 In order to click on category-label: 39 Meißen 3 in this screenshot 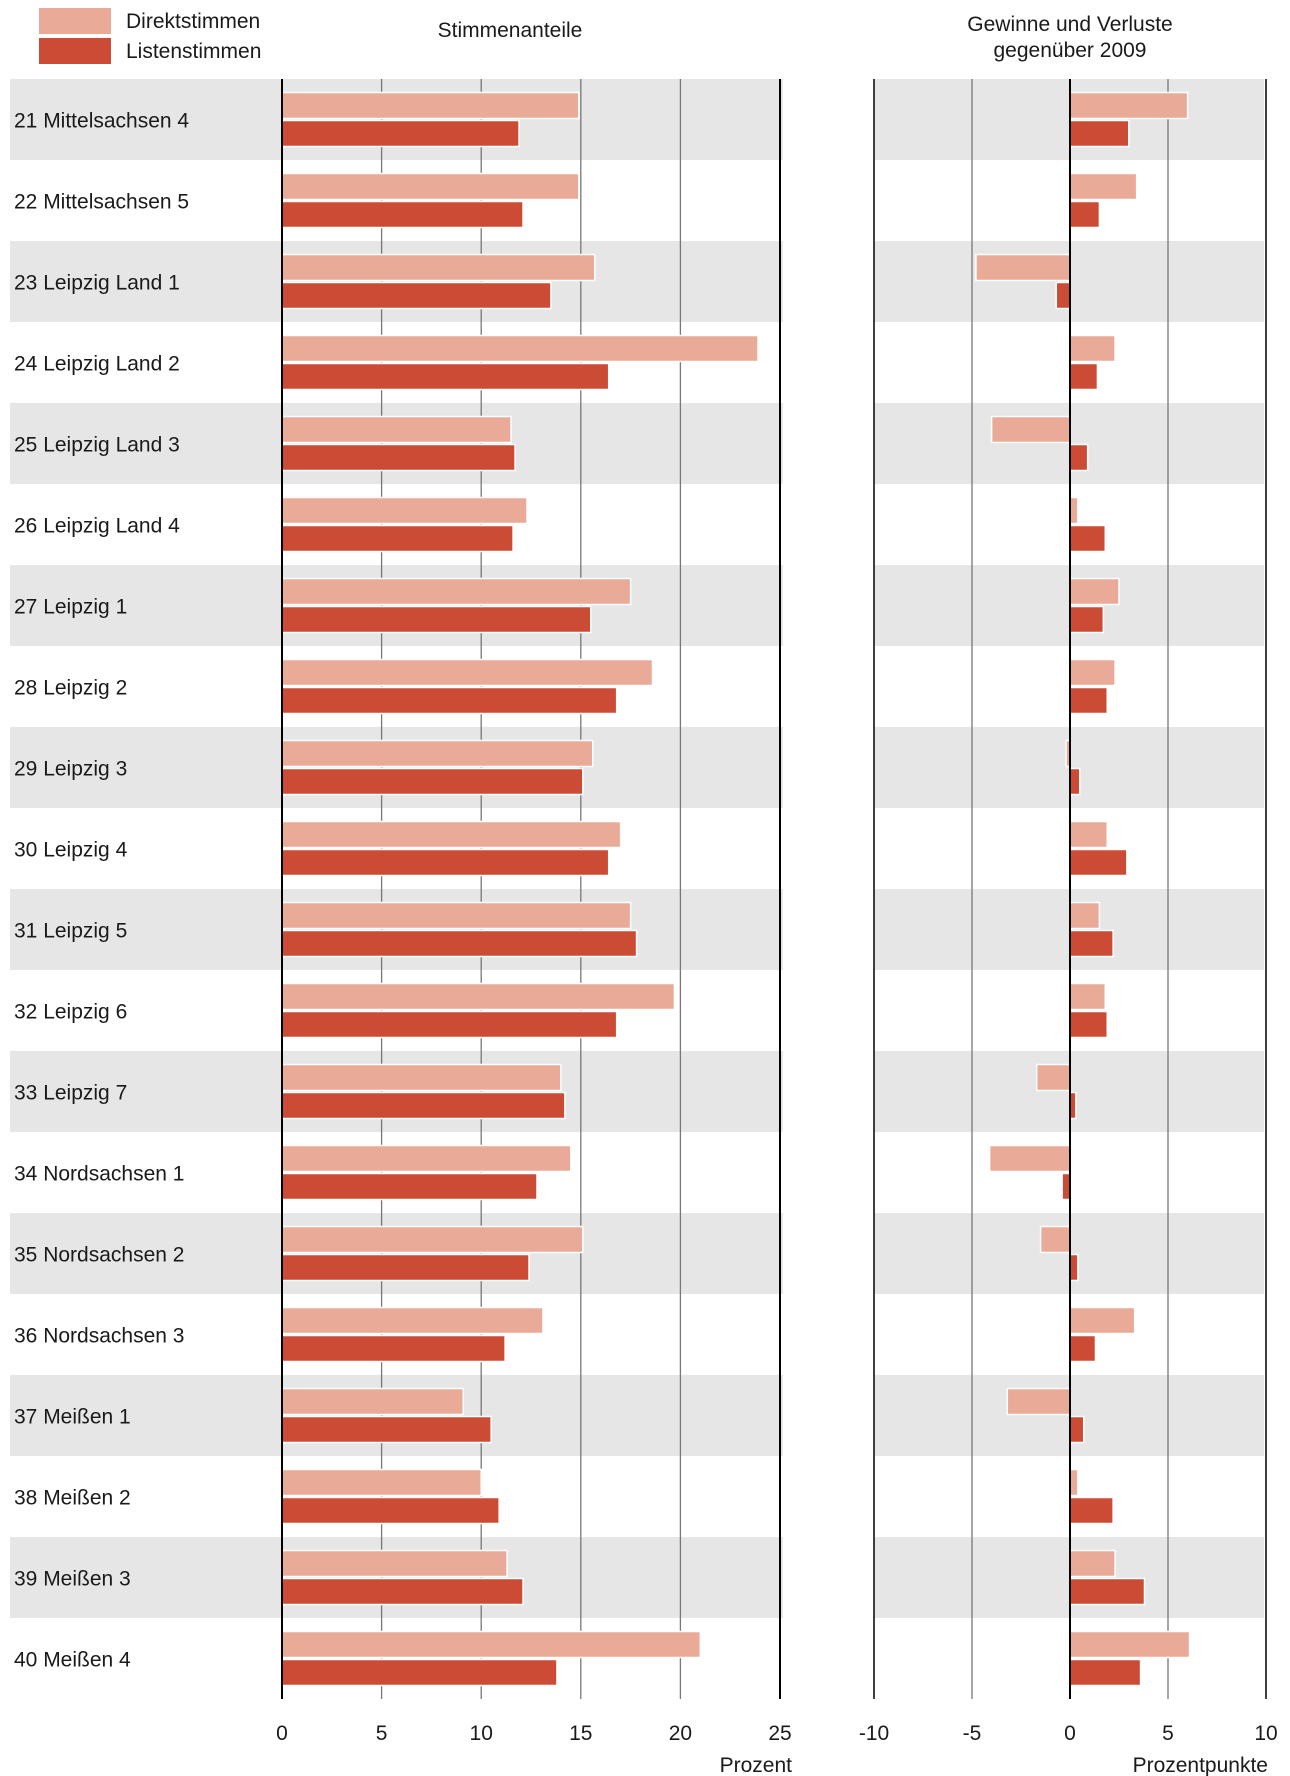, I will do `click(72, 1579)`.